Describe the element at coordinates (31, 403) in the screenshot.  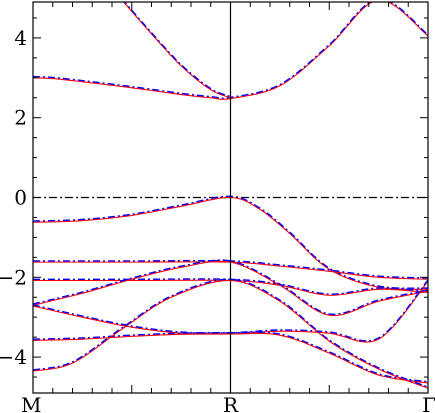
I see `kpoint-label-M: M` at that location.